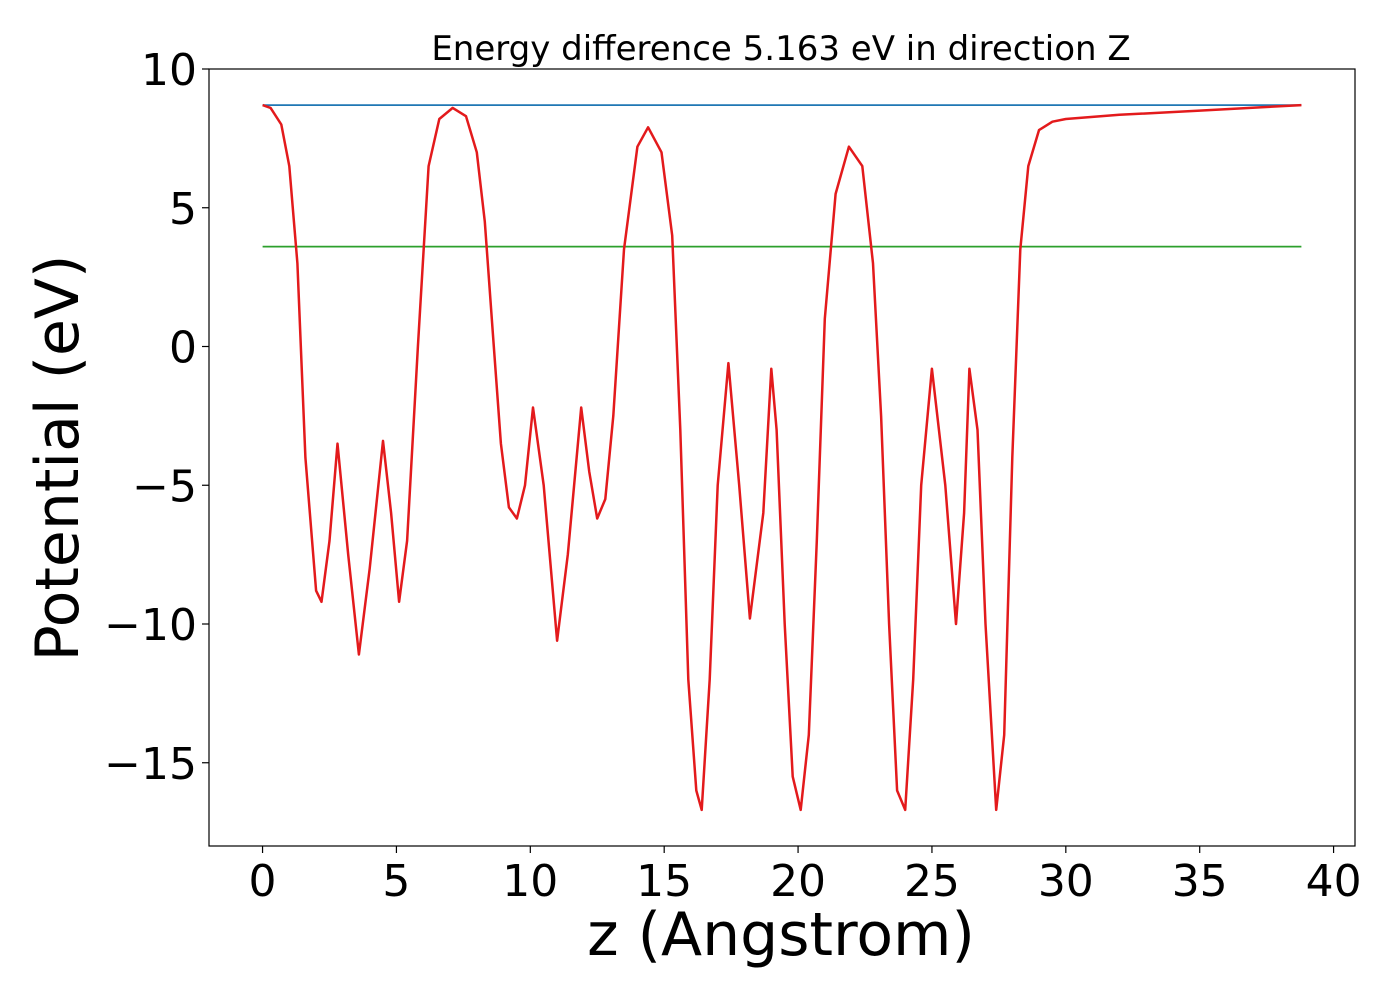 This screenshot has height=1000, width=1400. I want to click on x-tick-label: 20, so click(798, 881).